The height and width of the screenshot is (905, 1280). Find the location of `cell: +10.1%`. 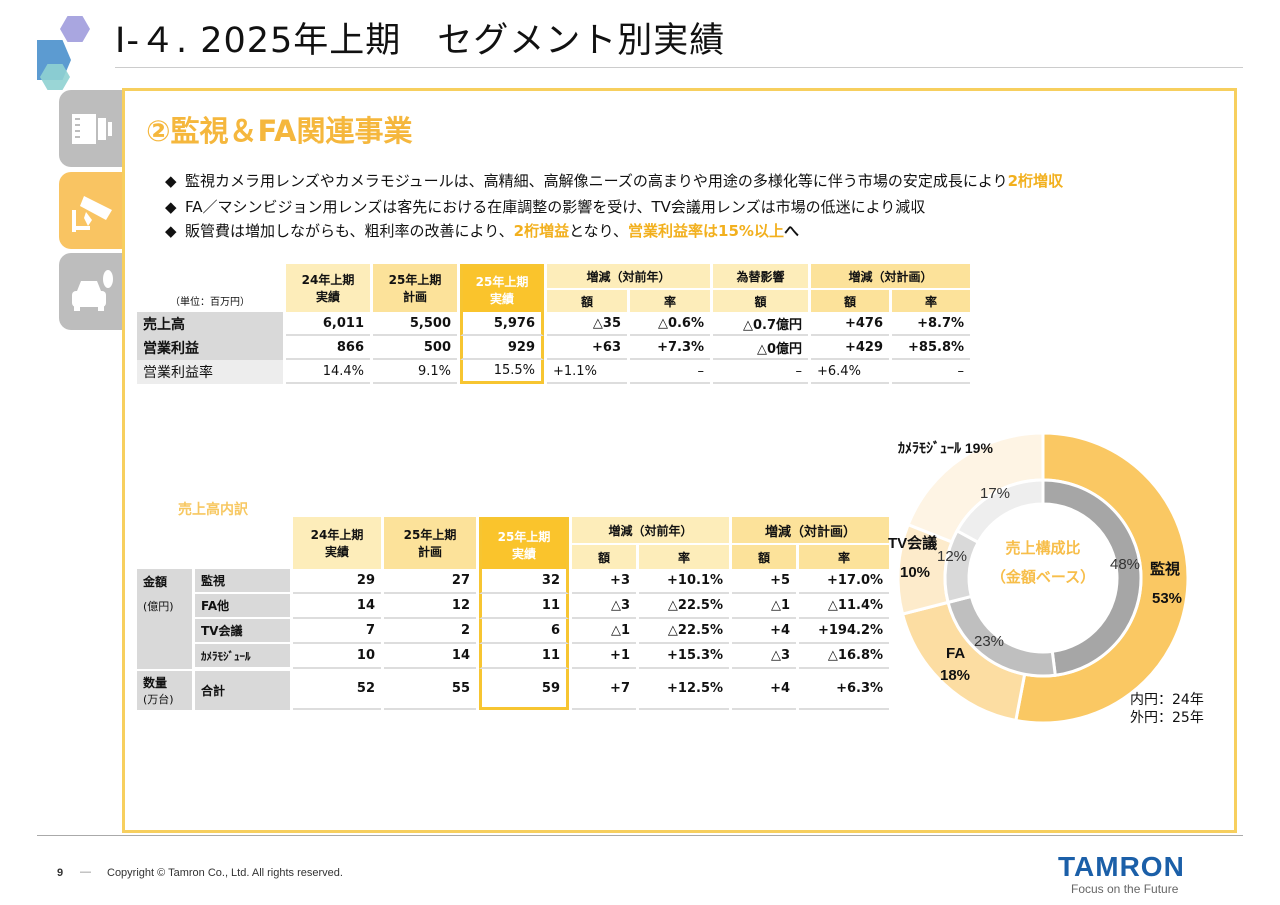

cell: +10.1% is located at coordinates (684, 581).